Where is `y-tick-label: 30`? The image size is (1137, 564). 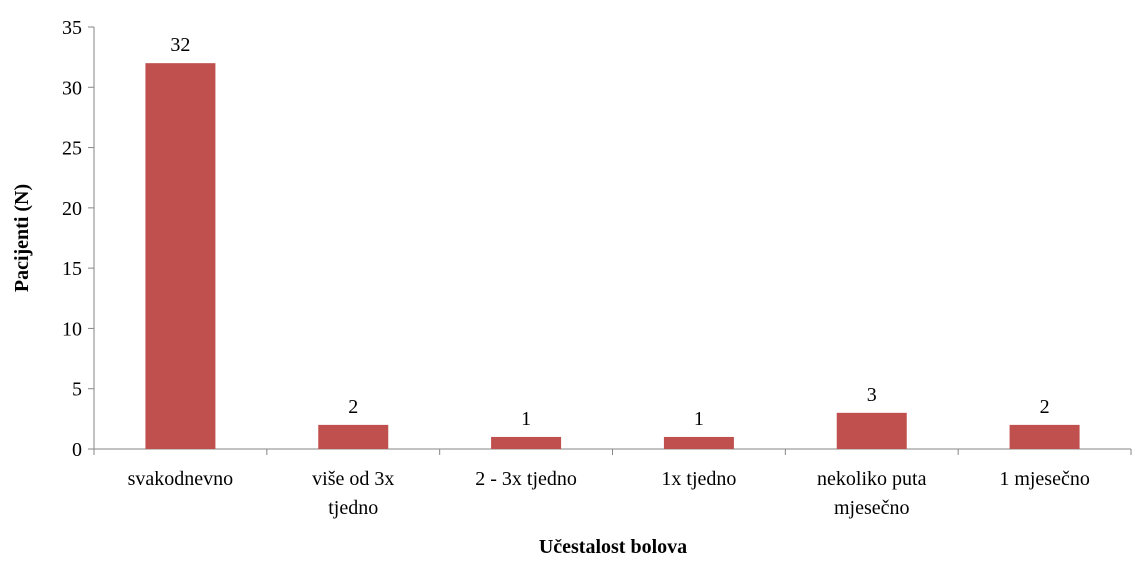 y-tick-label: 30 is located at coordinates (72, 88).